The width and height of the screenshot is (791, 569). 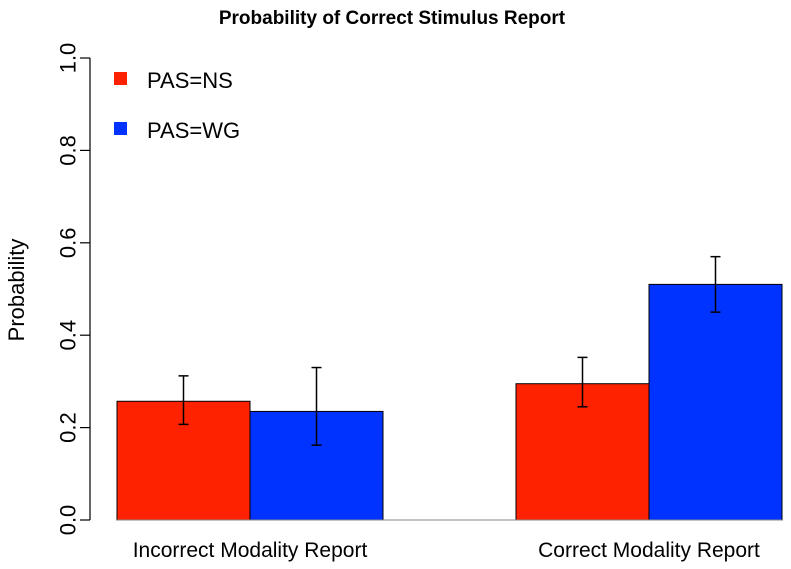 What do you see at coordinates (73, 289) in the screenshot?
I see `y-axis: 0.0 0.2 0.4 0.6 0.8 1.0` at bounding box center [73, 289].